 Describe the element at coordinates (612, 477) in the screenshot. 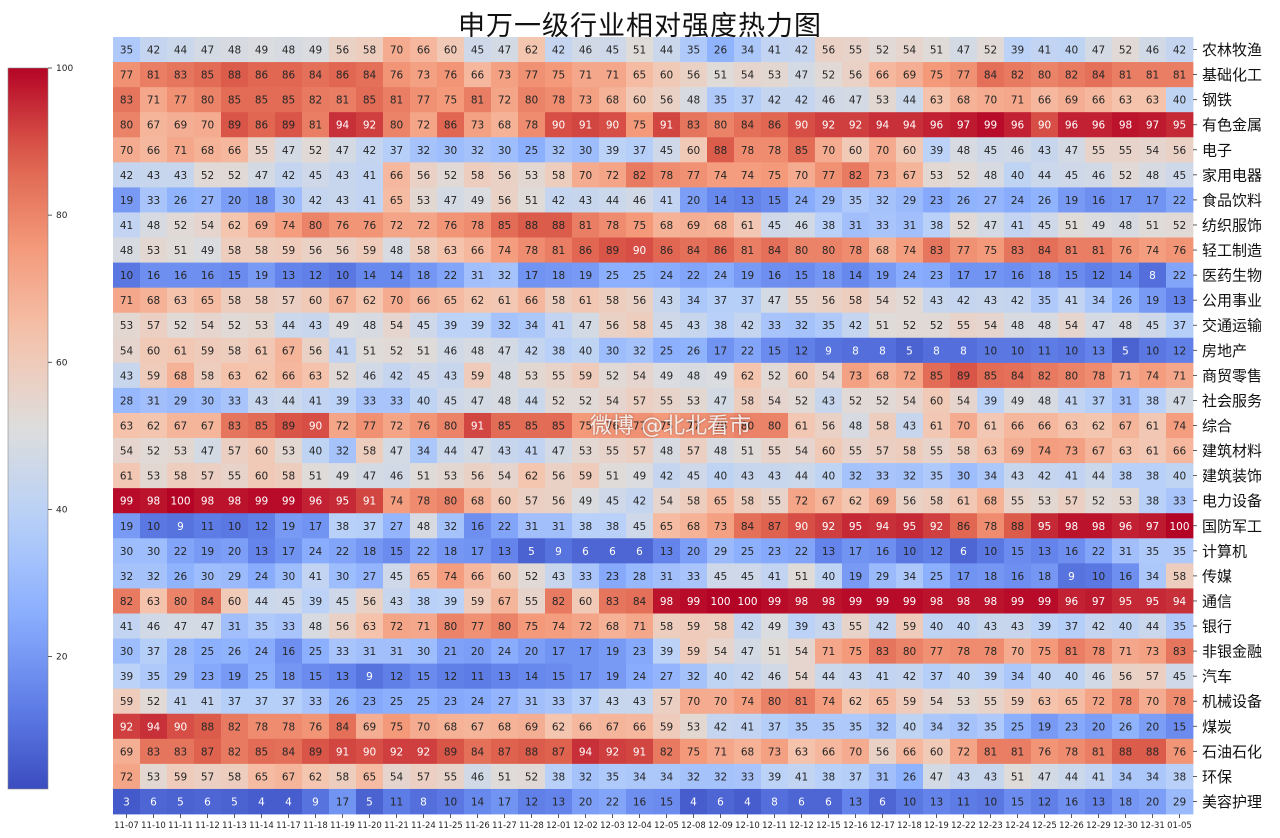

I see `cell-value-label: 51` at that location.